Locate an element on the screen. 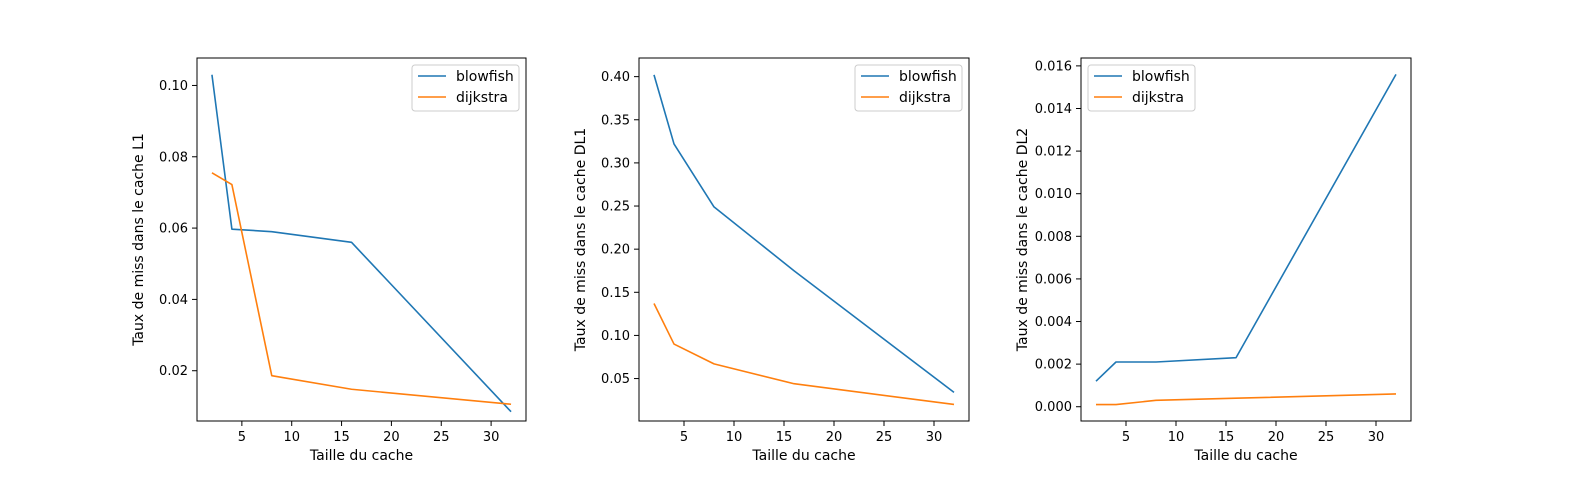  y-tick-label: 0.05 is located at coordinates (615, 379).